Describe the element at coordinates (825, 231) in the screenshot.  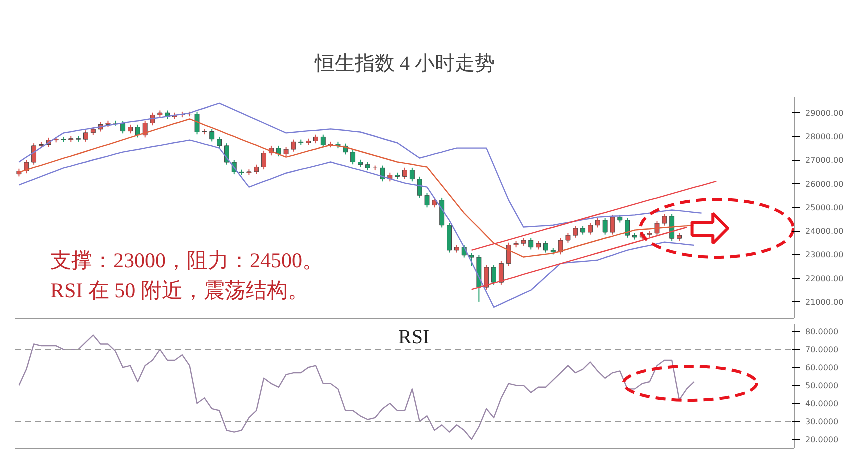
I see `y-tick-label: 24000.00` at that location.